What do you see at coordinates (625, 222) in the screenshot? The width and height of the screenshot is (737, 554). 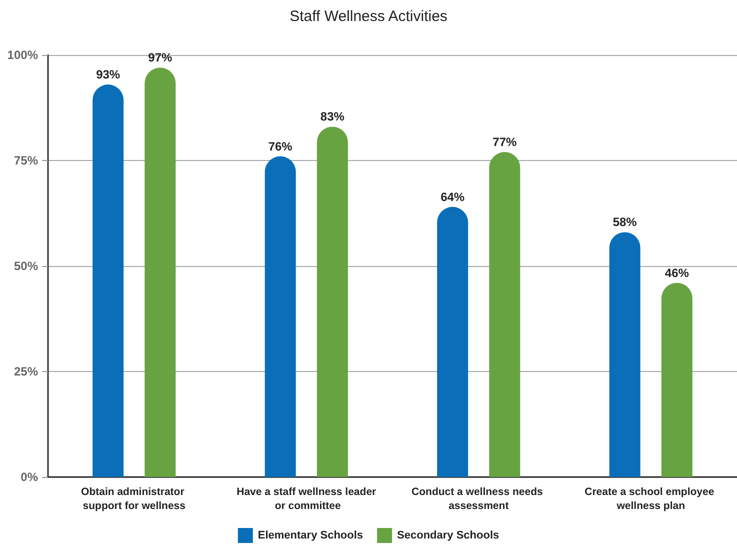 I see `data-label: 58%` at bounding box center [625, 222].